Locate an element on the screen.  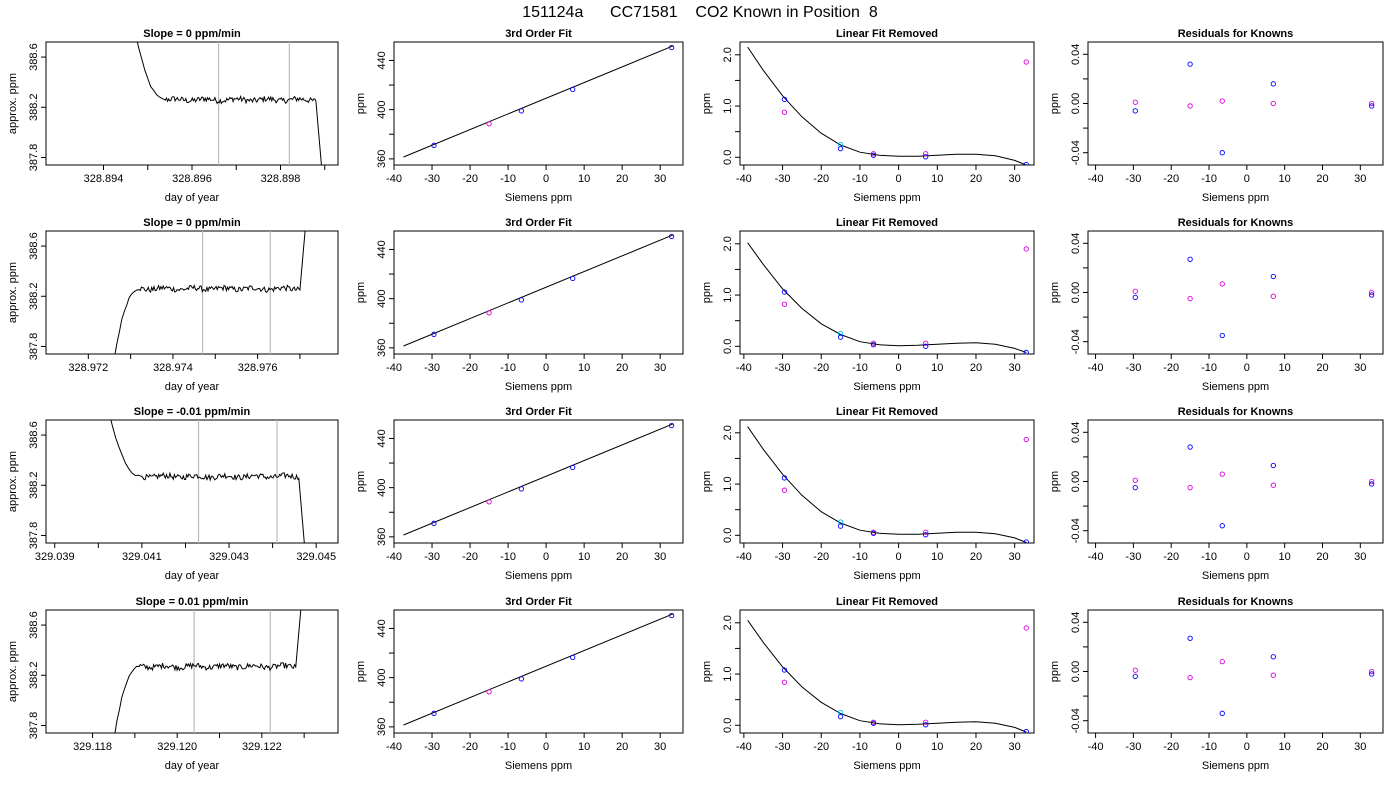
x-tick-label: 329.045 is located at coordinates (316, 557).